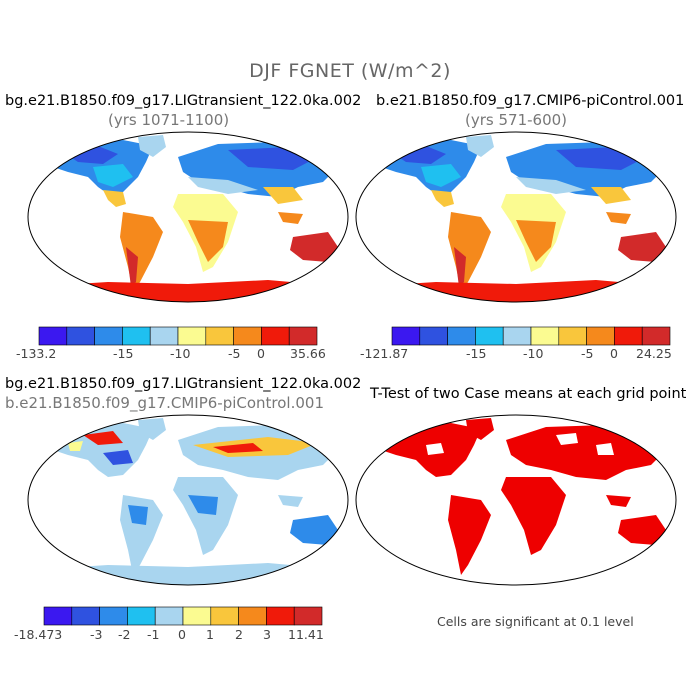 This screenshot has height=700, width=700. I want to click on significance-note: Cells are significant at 0.1 level, so click(535, 621).